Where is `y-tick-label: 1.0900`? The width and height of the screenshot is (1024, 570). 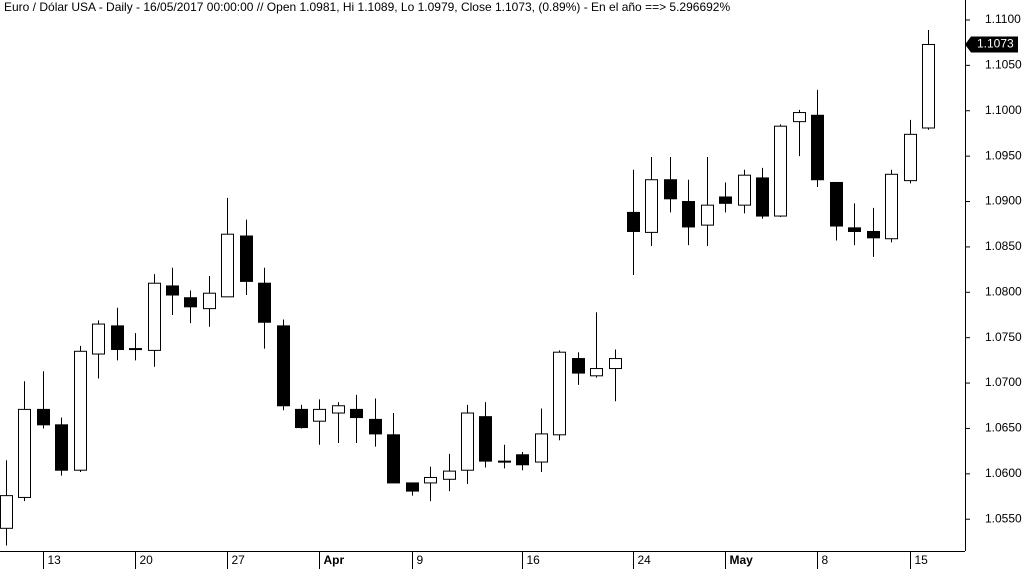
y-tick-label: 1.0900 is located at coordinates (1003, 201).